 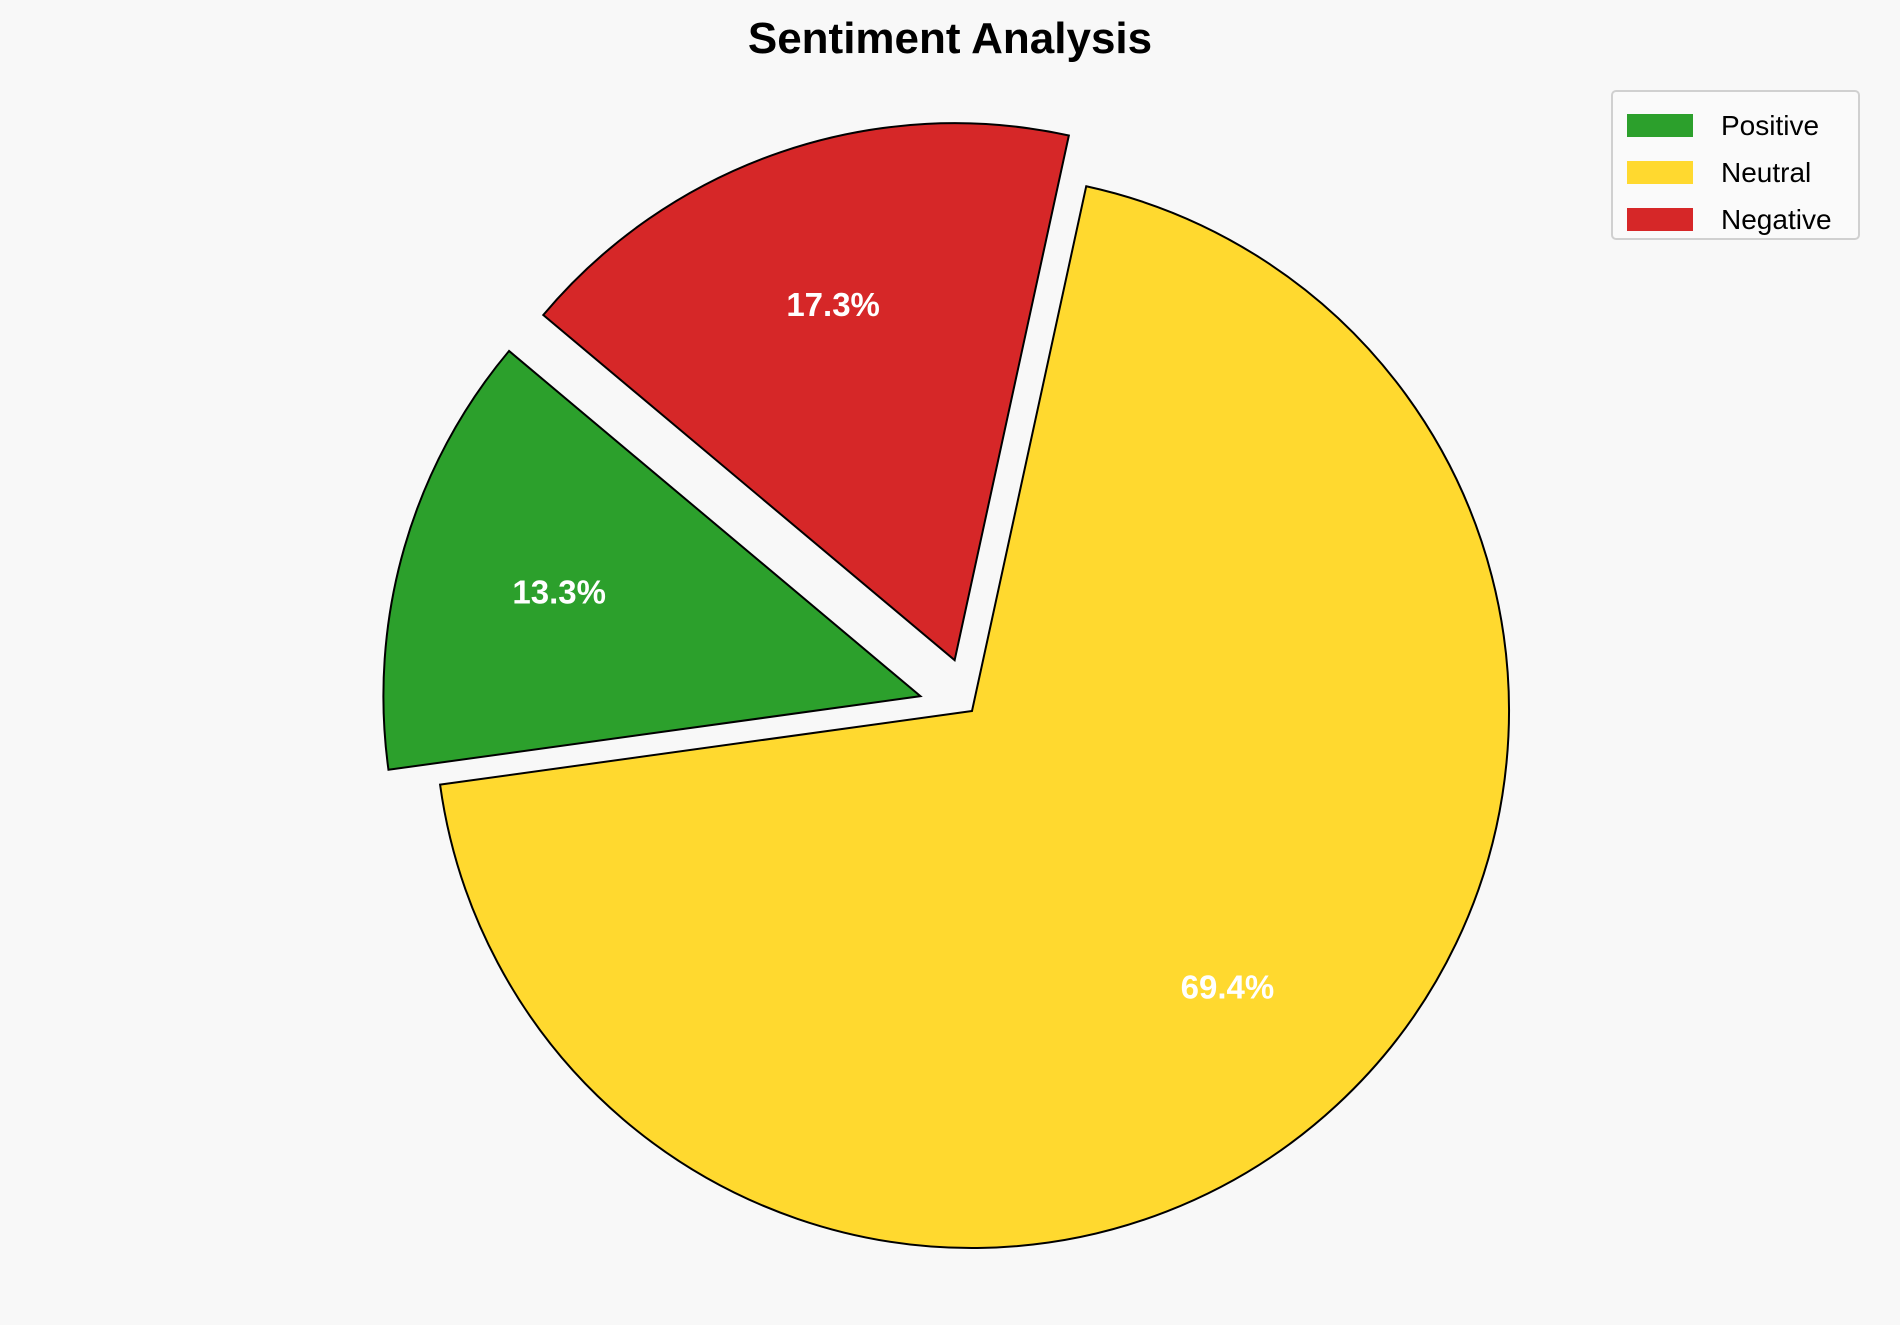 What do you see at coordinates (833, 304) in the screenshot?
I see `pie-label-negative: 17.3%` at bounding box center [833, 304].